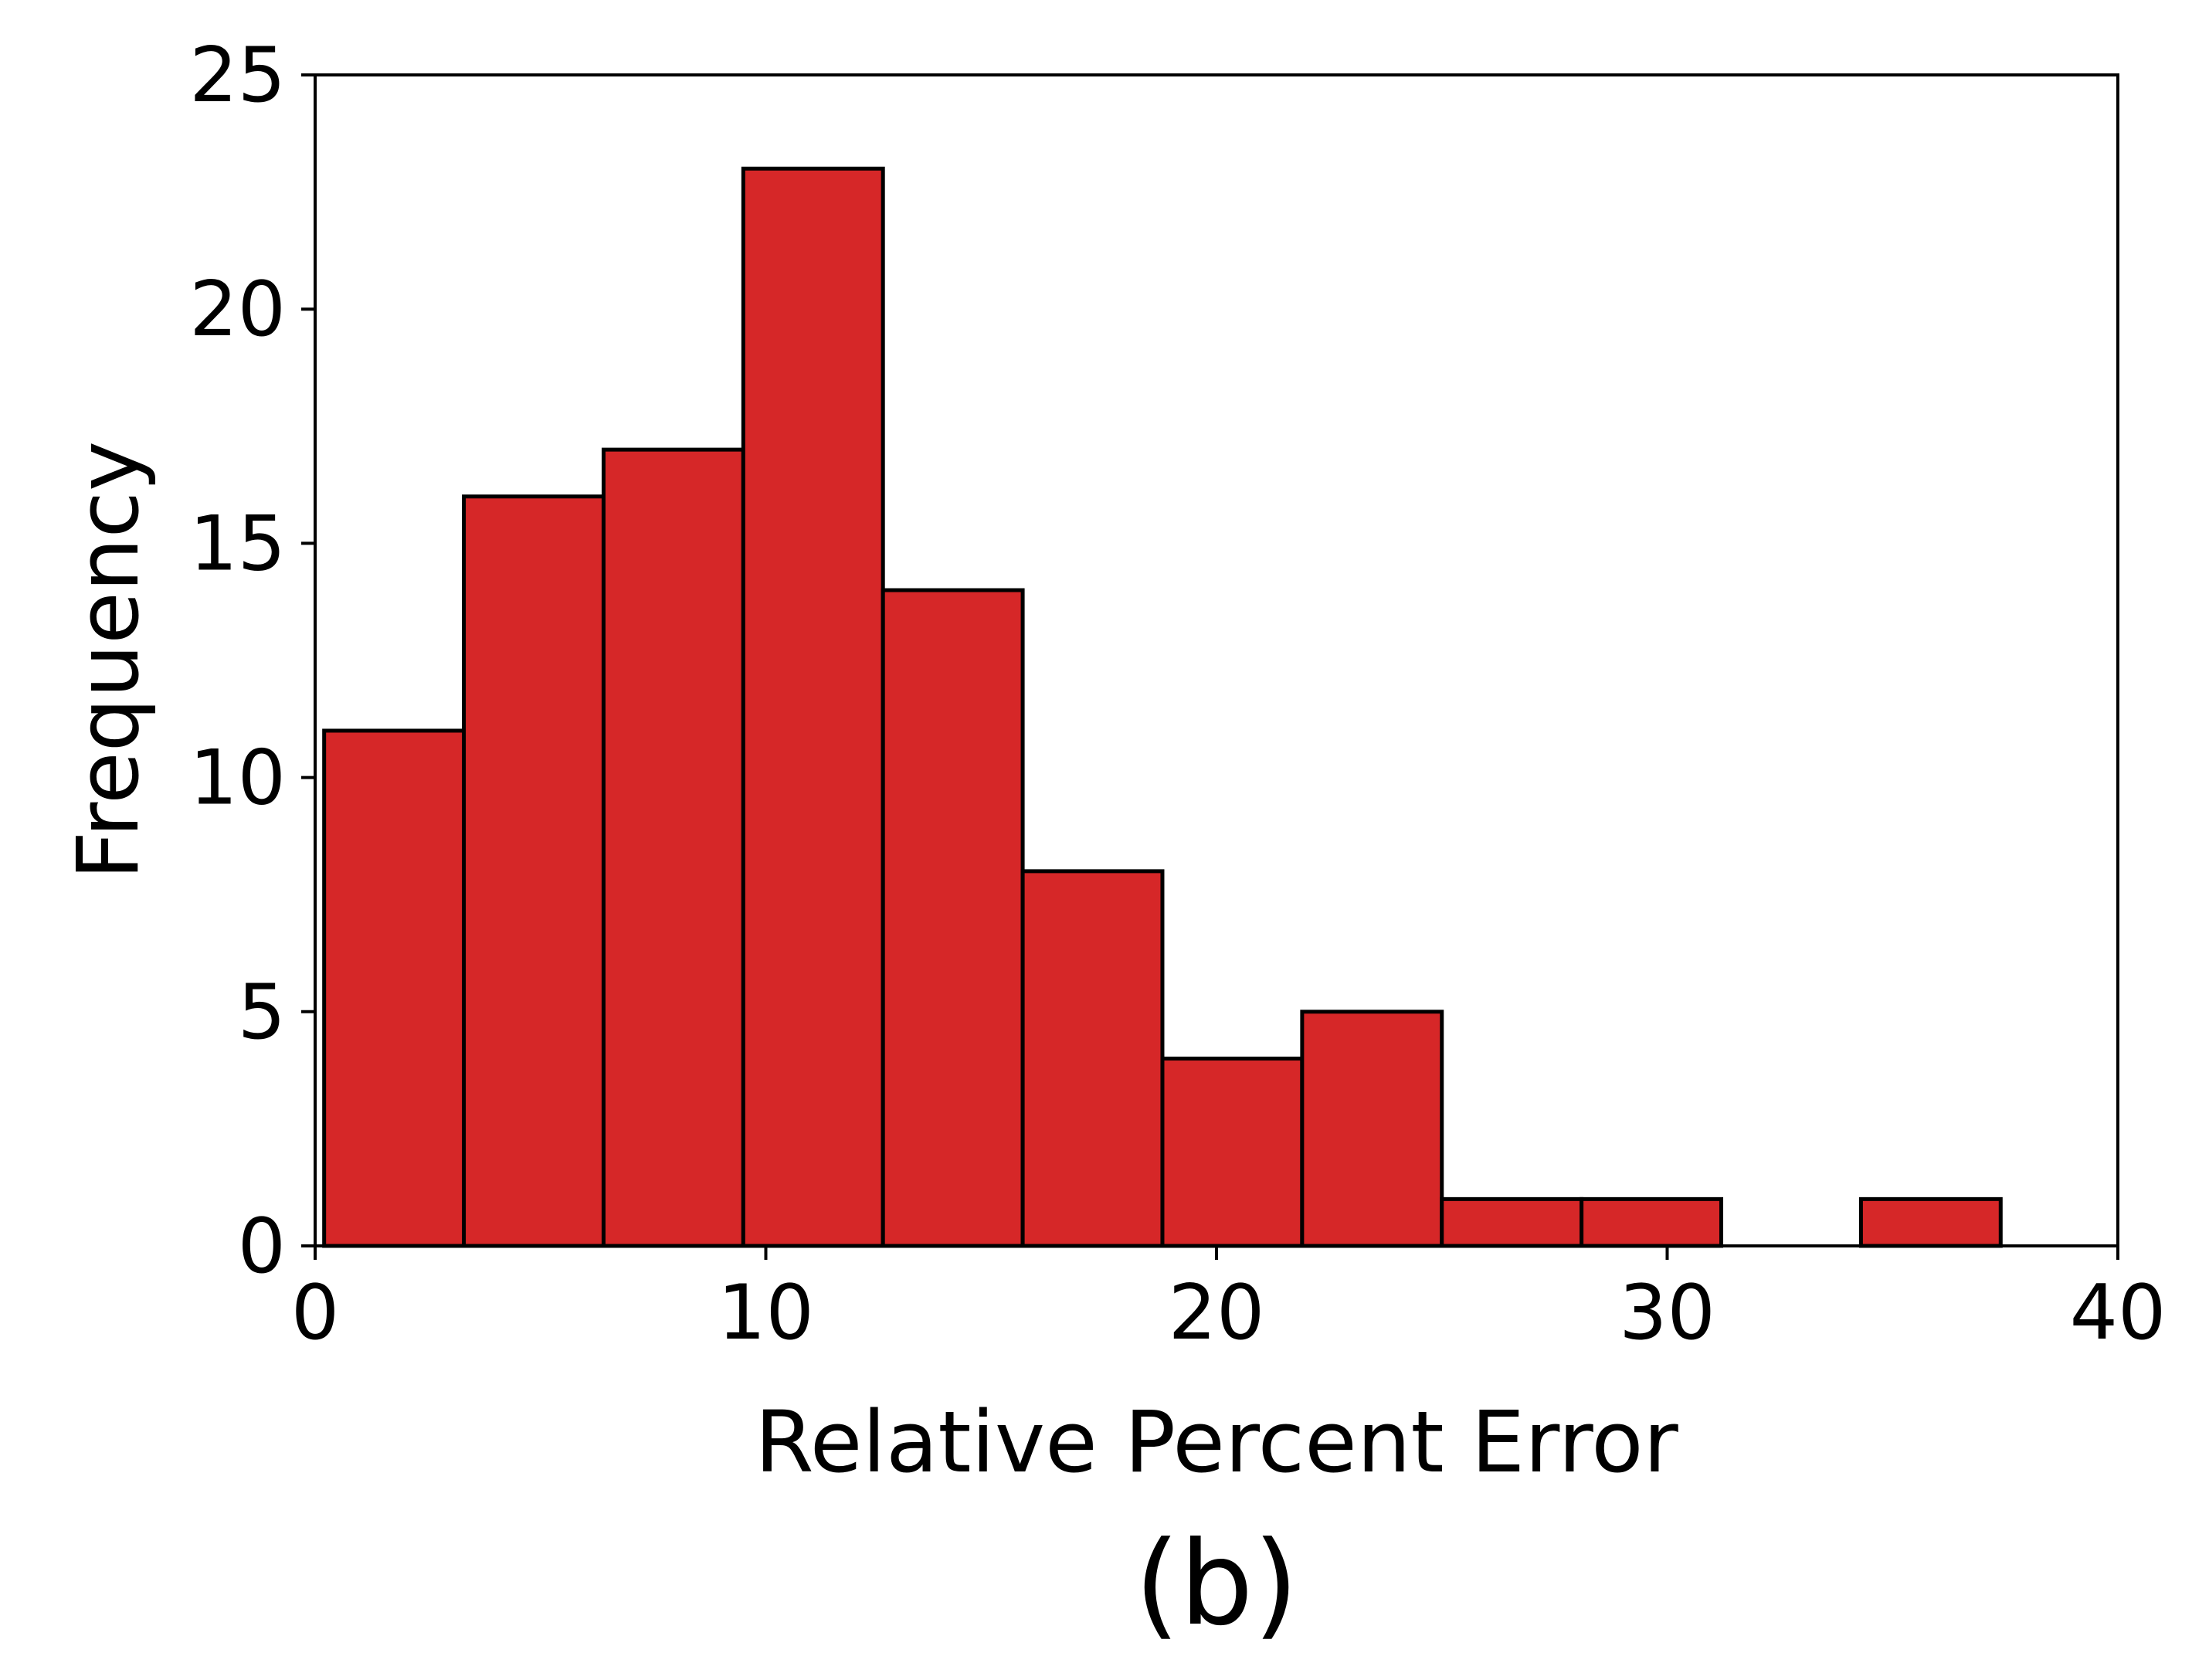  Describe the element at coordinates (1217, 1313) in the screenshot. I see `x-tick-label: 20` at that location.